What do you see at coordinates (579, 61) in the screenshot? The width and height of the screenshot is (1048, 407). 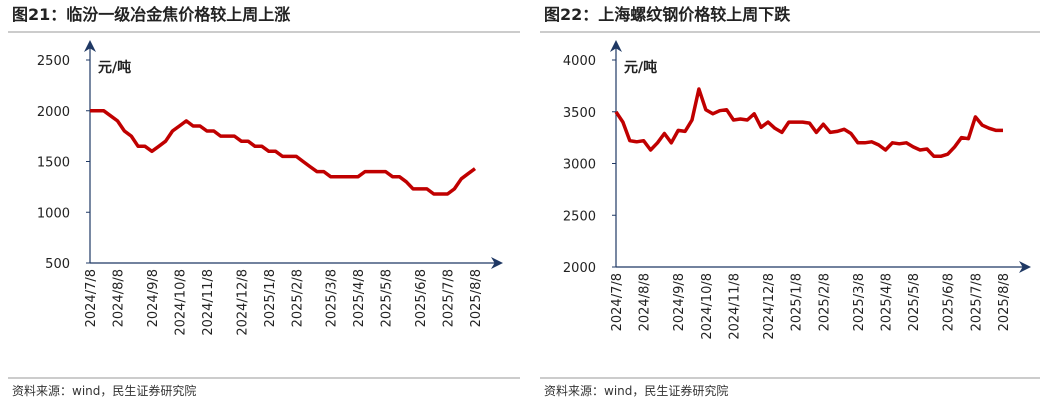 I see `y-tick-label: 4000` at bounding box center [579, 61].